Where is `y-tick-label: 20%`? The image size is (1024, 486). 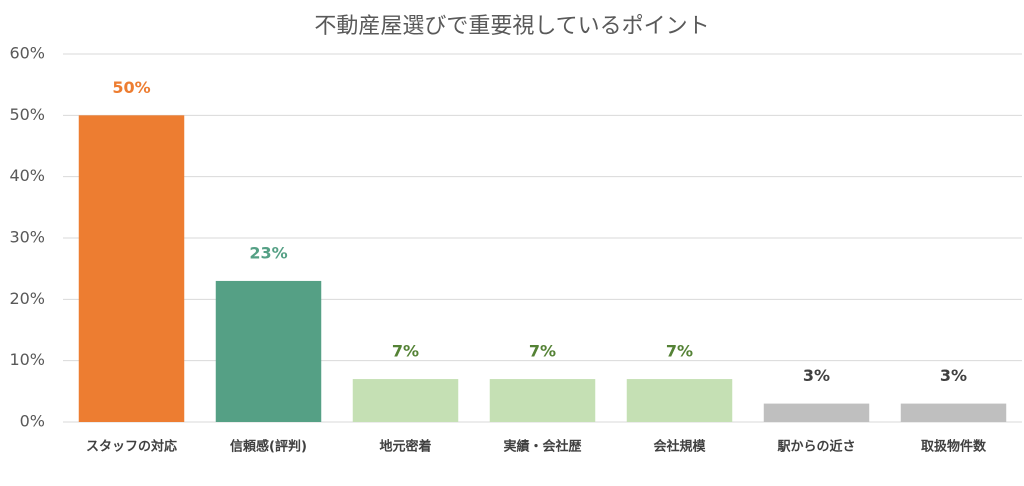 y-tick-label: 20% is located at coordinates (27, 298).